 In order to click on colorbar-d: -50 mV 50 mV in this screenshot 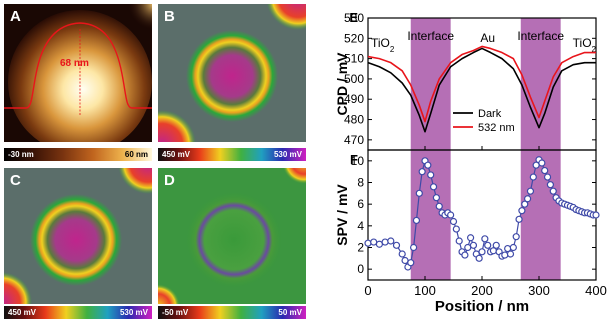, I will do `click(232, 312)`.